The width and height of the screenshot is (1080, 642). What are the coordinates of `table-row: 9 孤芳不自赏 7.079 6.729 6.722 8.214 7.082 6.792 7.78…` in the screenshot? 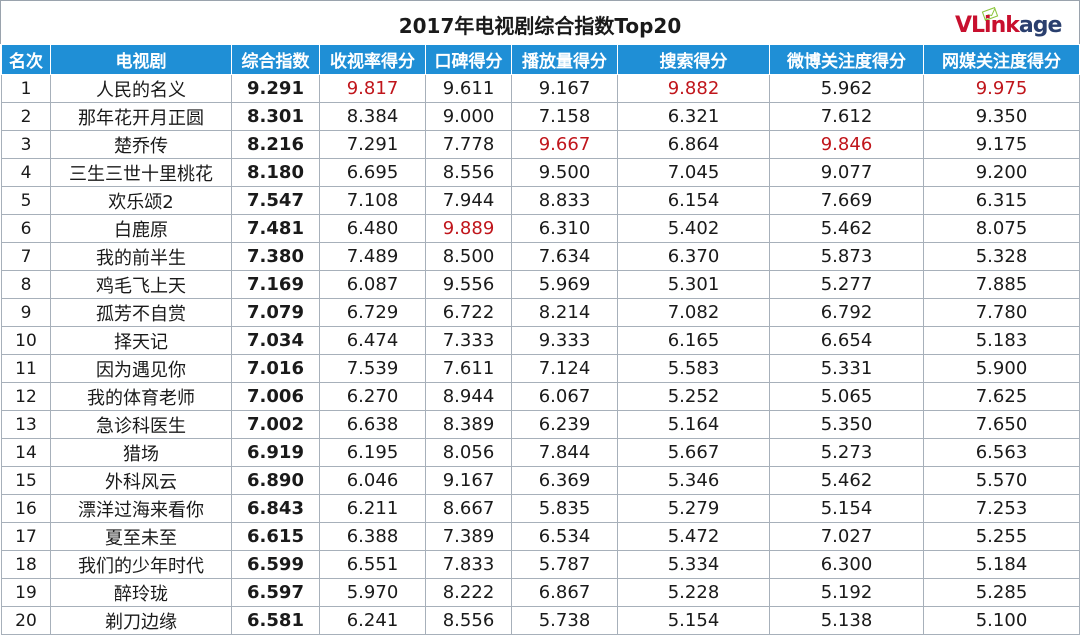 It's located at (540, 312).